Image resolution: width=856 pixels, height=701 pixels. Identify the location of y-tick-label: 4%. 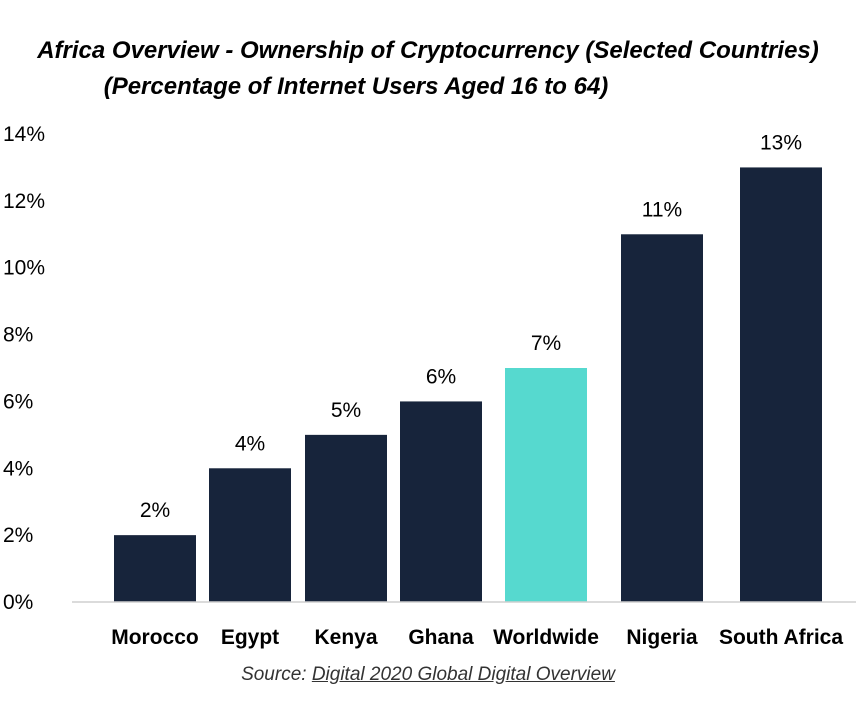
(18, 468).